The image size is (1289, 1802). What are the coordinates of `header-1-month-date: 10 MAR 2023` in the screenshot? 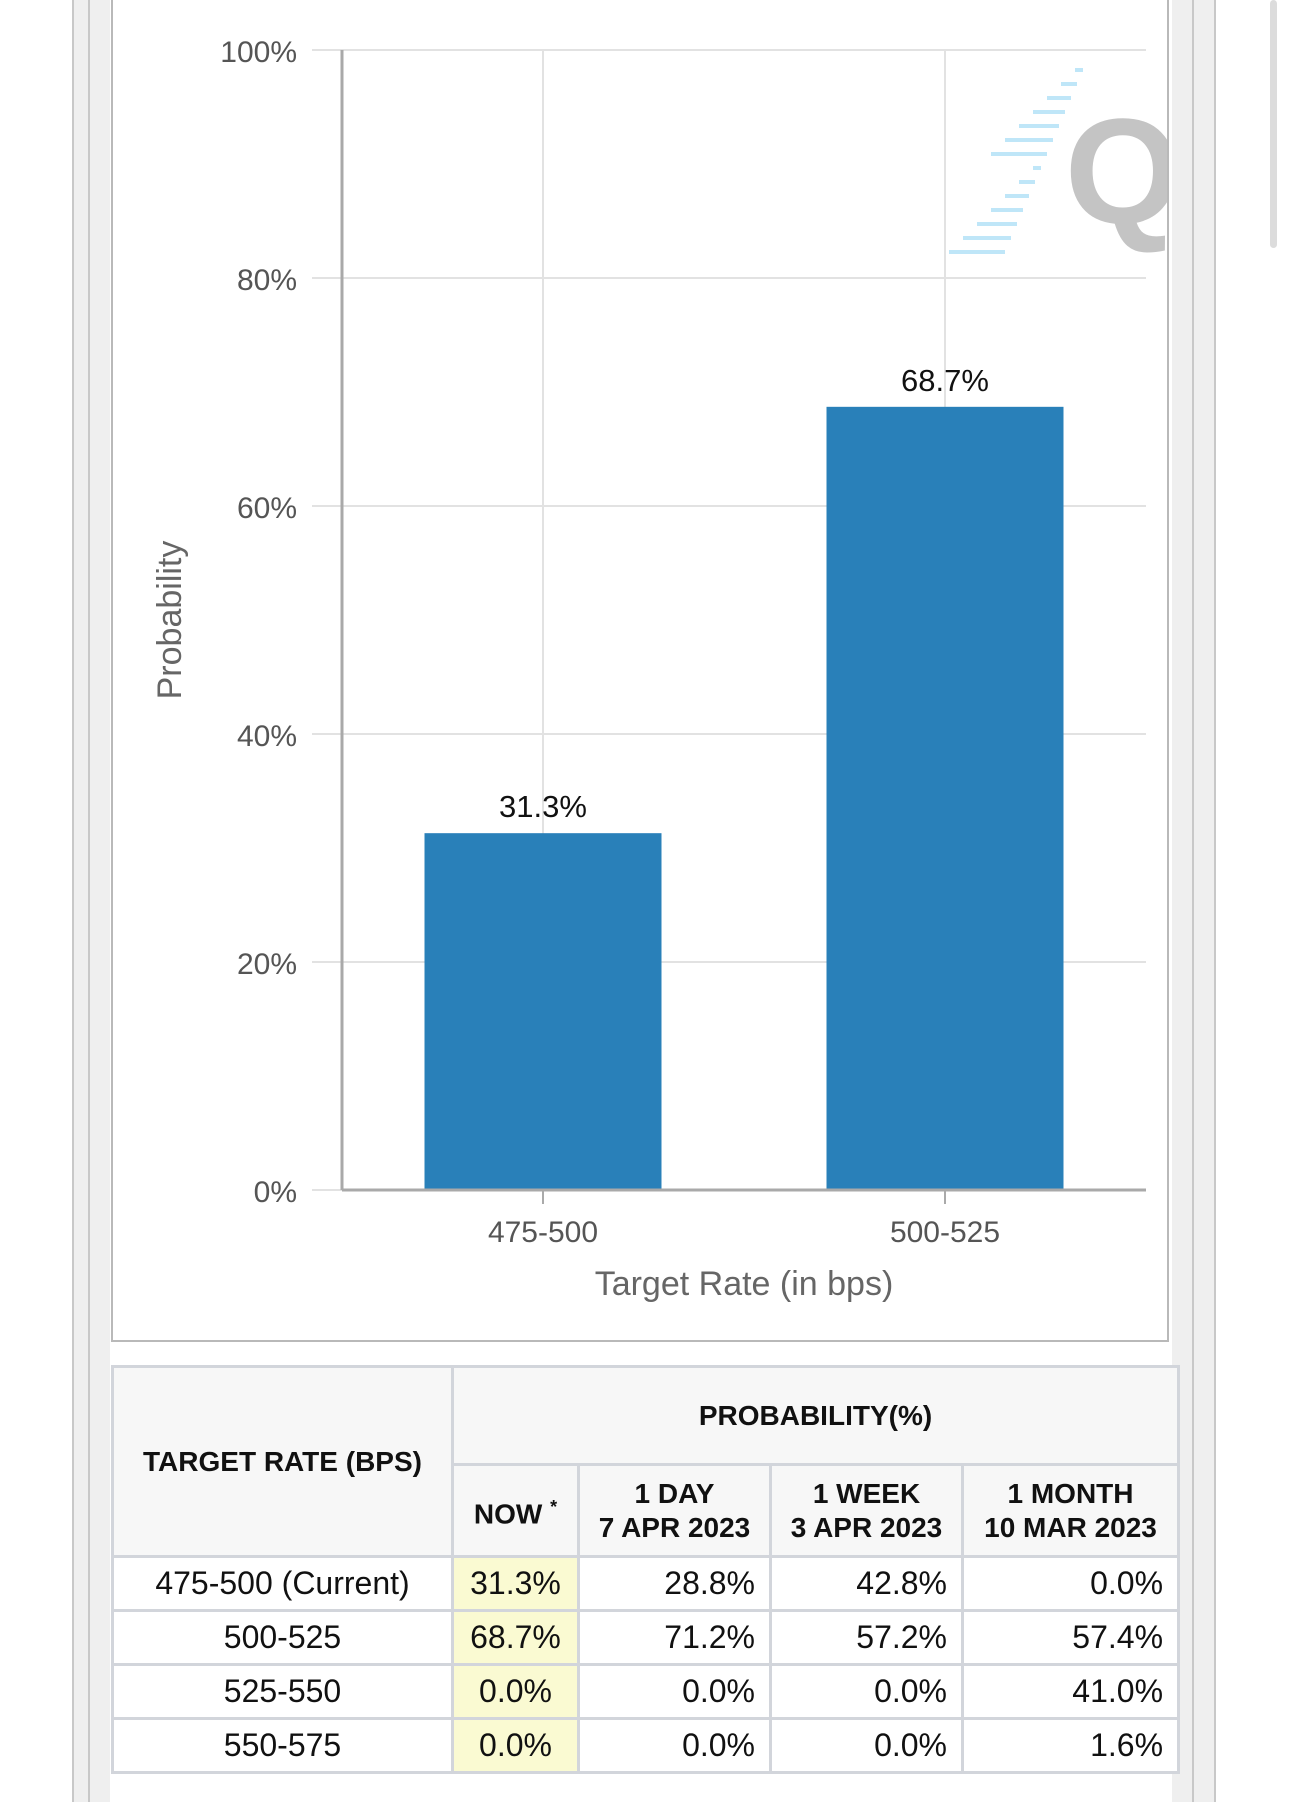 It's located at (1070, 1527).